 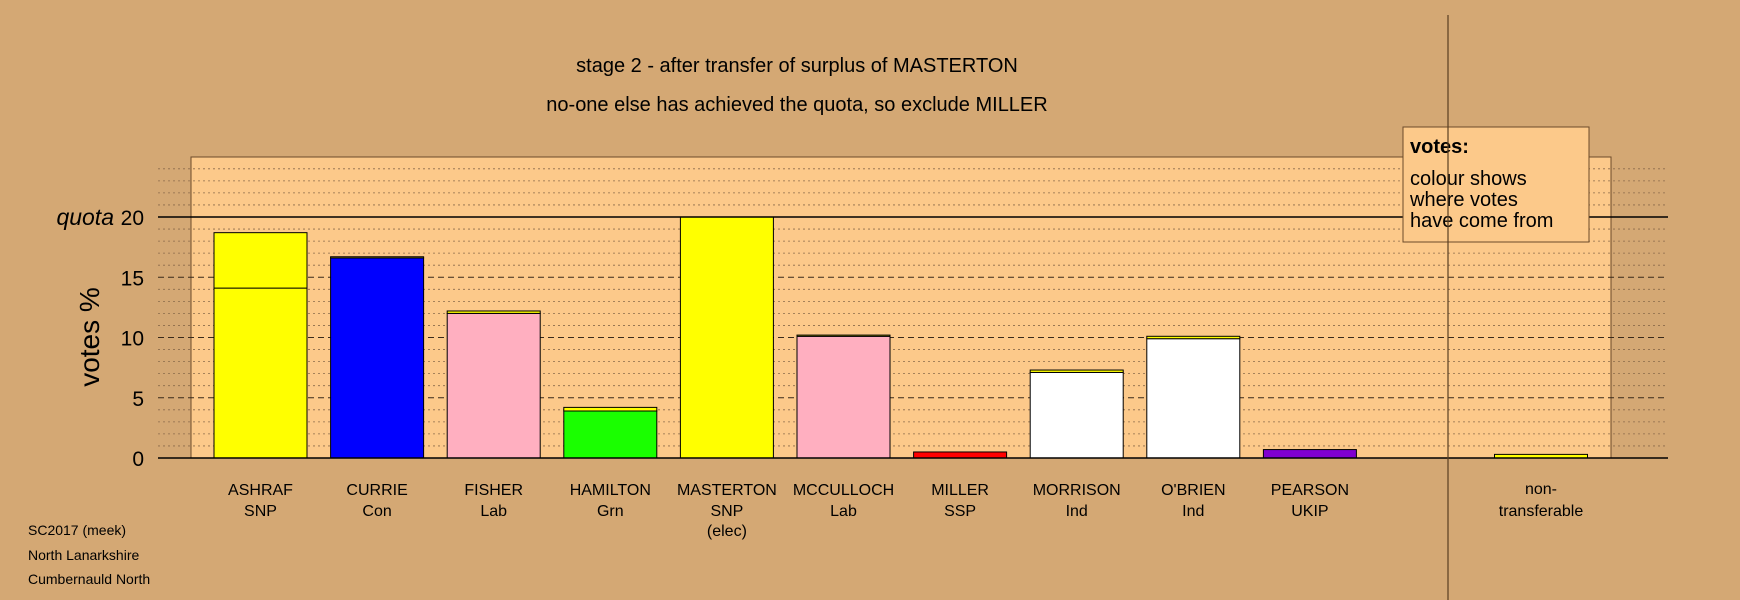 I want to click on candidate-name-label: MASTERTON, so click(x=727, y=490).